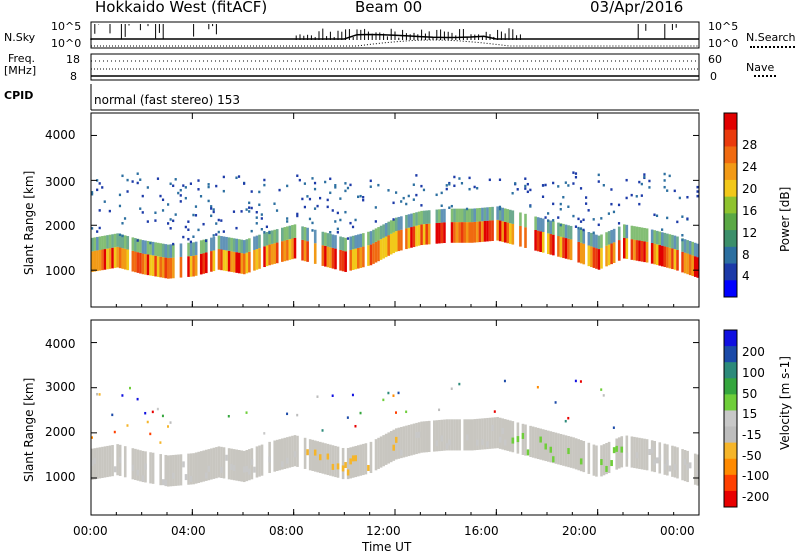 This screenshot has height=554, width=800. What do you see at coordinates (66, 26) in the screenshot?
I see `noise-tick-top-left: 10^5` at bounding box center [66, 26].